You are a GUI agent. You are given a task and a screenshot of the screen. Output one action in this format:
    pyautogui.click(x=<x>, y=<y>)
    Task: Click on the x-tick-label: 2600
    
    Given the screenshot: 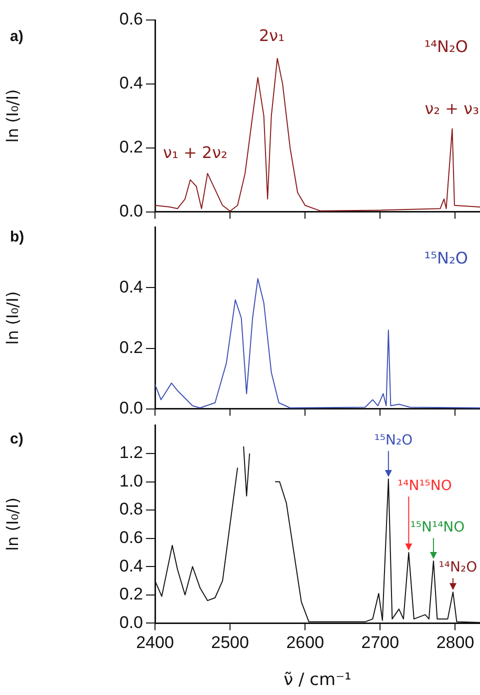 What is the action you would take?
    pyautogui.click(x=305, y=642)
    